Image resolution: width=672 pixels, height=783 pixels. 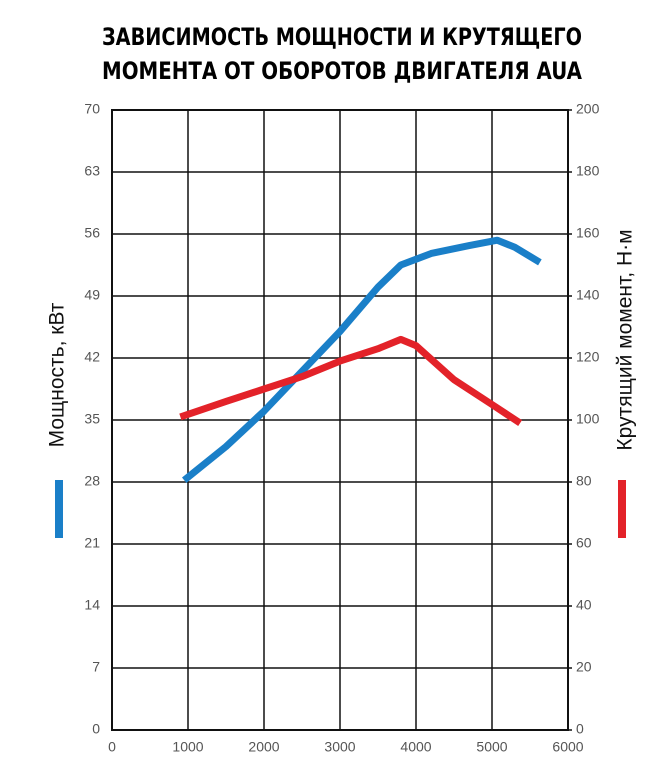 What do you see at coordinates (491, 747) in the screenshot?
I see `x-tick-label: 5000` at bounding box center [491, 747].